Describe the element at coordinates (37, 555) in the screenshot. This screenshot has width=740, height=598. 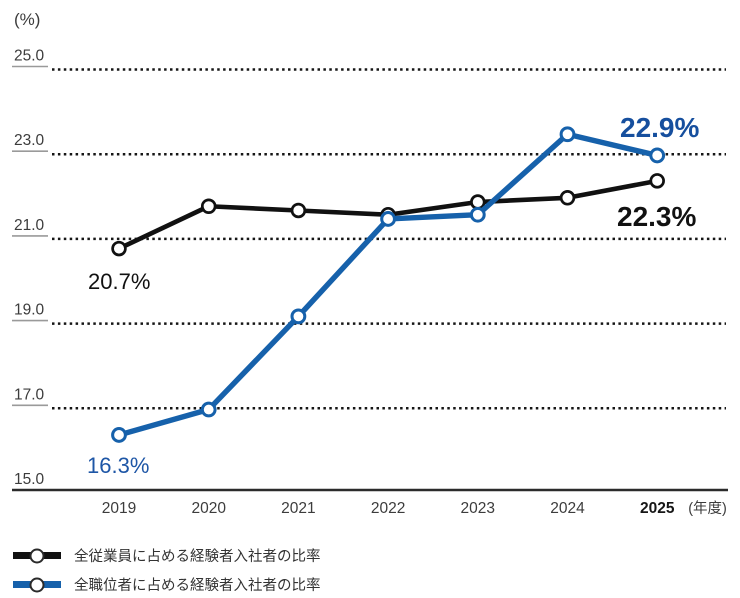
I see `legend-marker-black-line-icon` at that location.